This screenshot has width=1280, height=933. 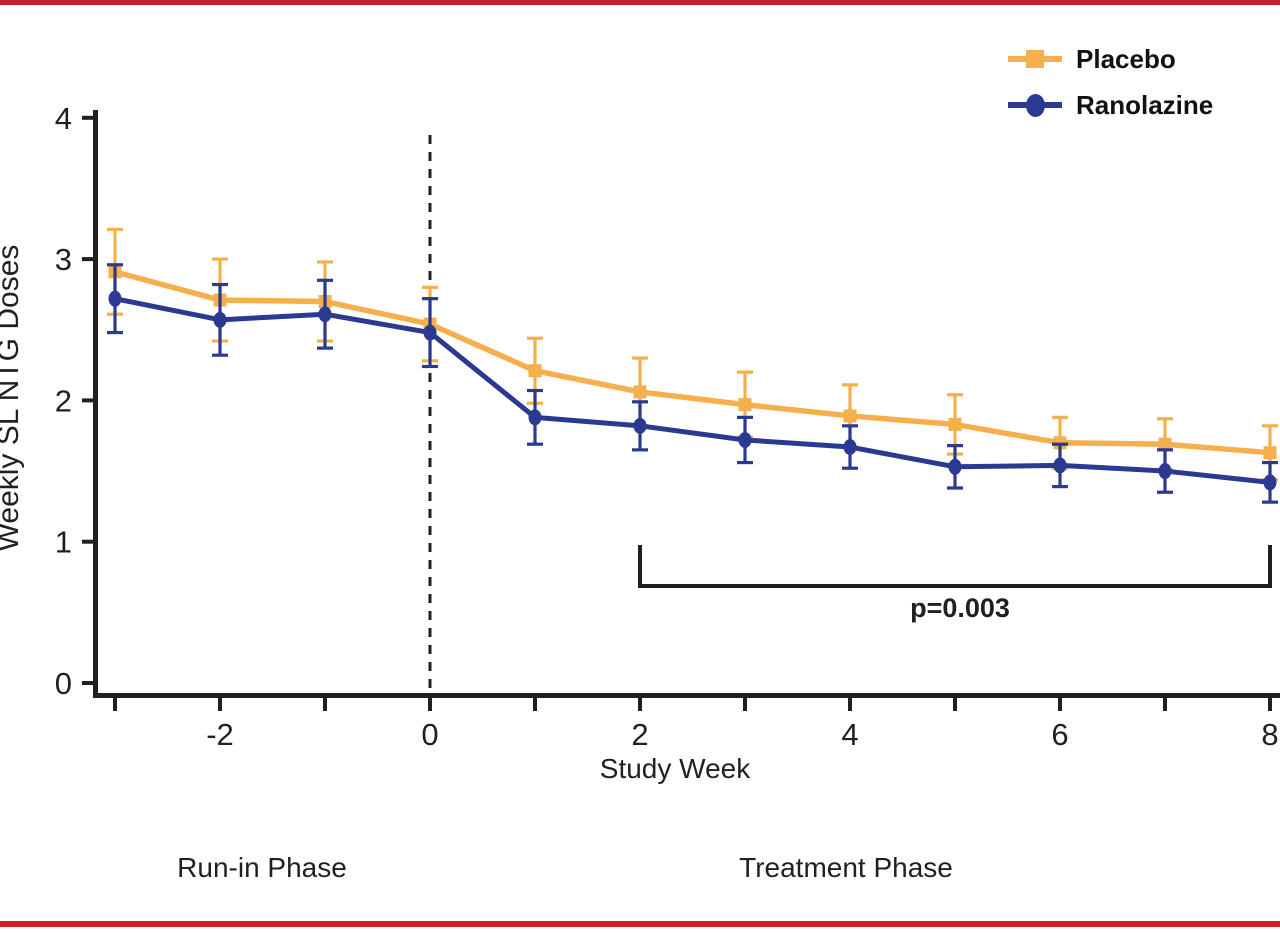 I want to click on legend-label-ranolazine: Ranolazine, so click(x=1145, y=105).